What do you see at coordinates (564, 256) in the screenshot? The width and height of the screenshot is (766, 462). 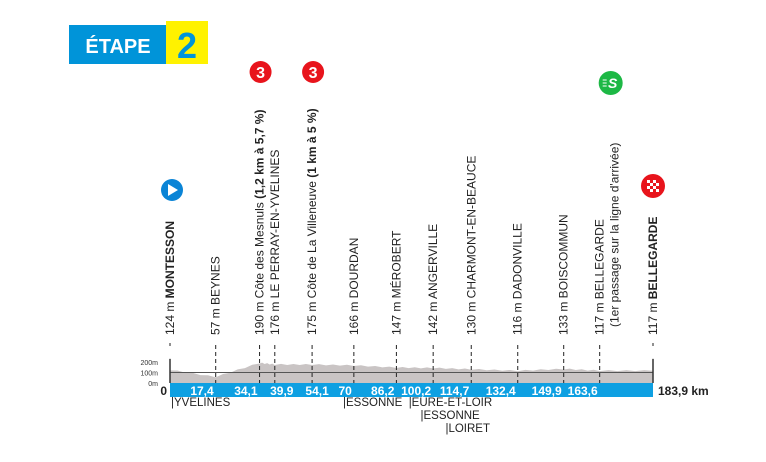 I see `place-name: BOISCOMMUN` at bounding box center [564, 256].